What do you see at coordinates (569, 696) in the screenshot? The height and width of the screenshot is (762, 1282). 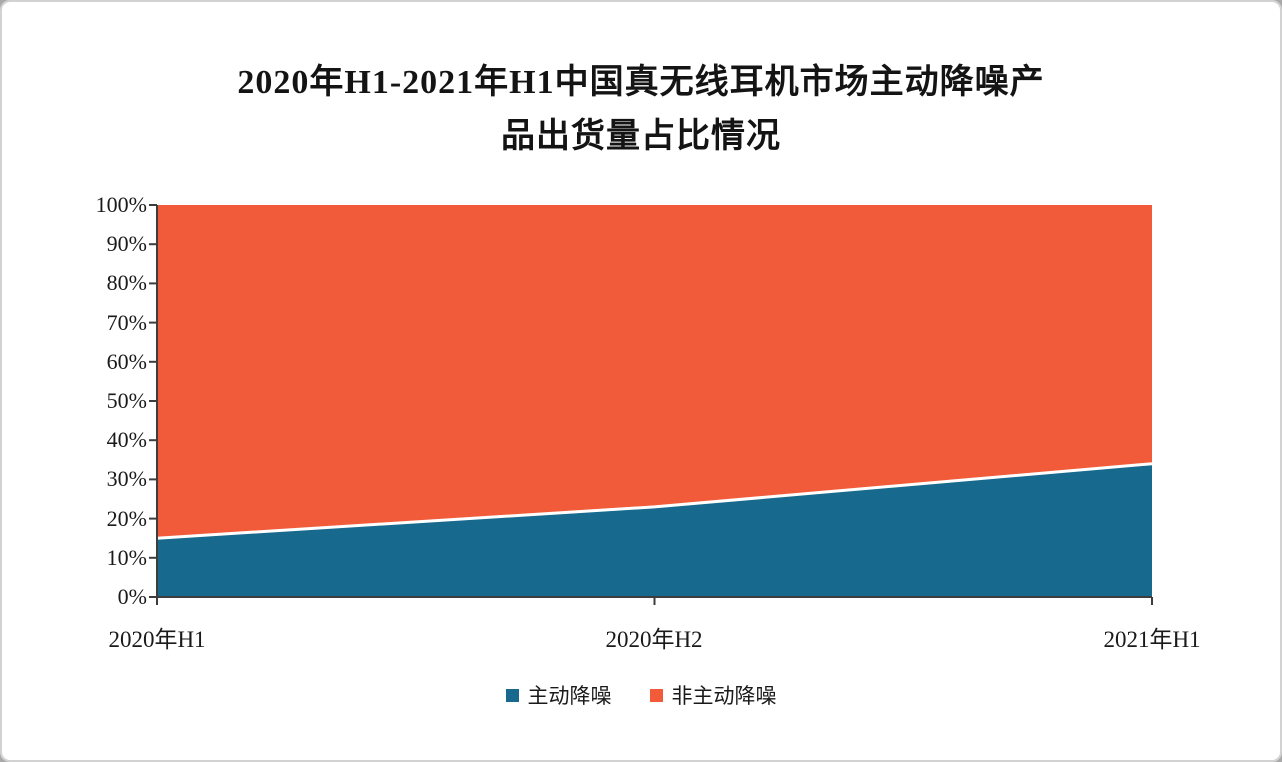 I see `legend-label-anc: 主动降噪` at bounding box center [569, 696].